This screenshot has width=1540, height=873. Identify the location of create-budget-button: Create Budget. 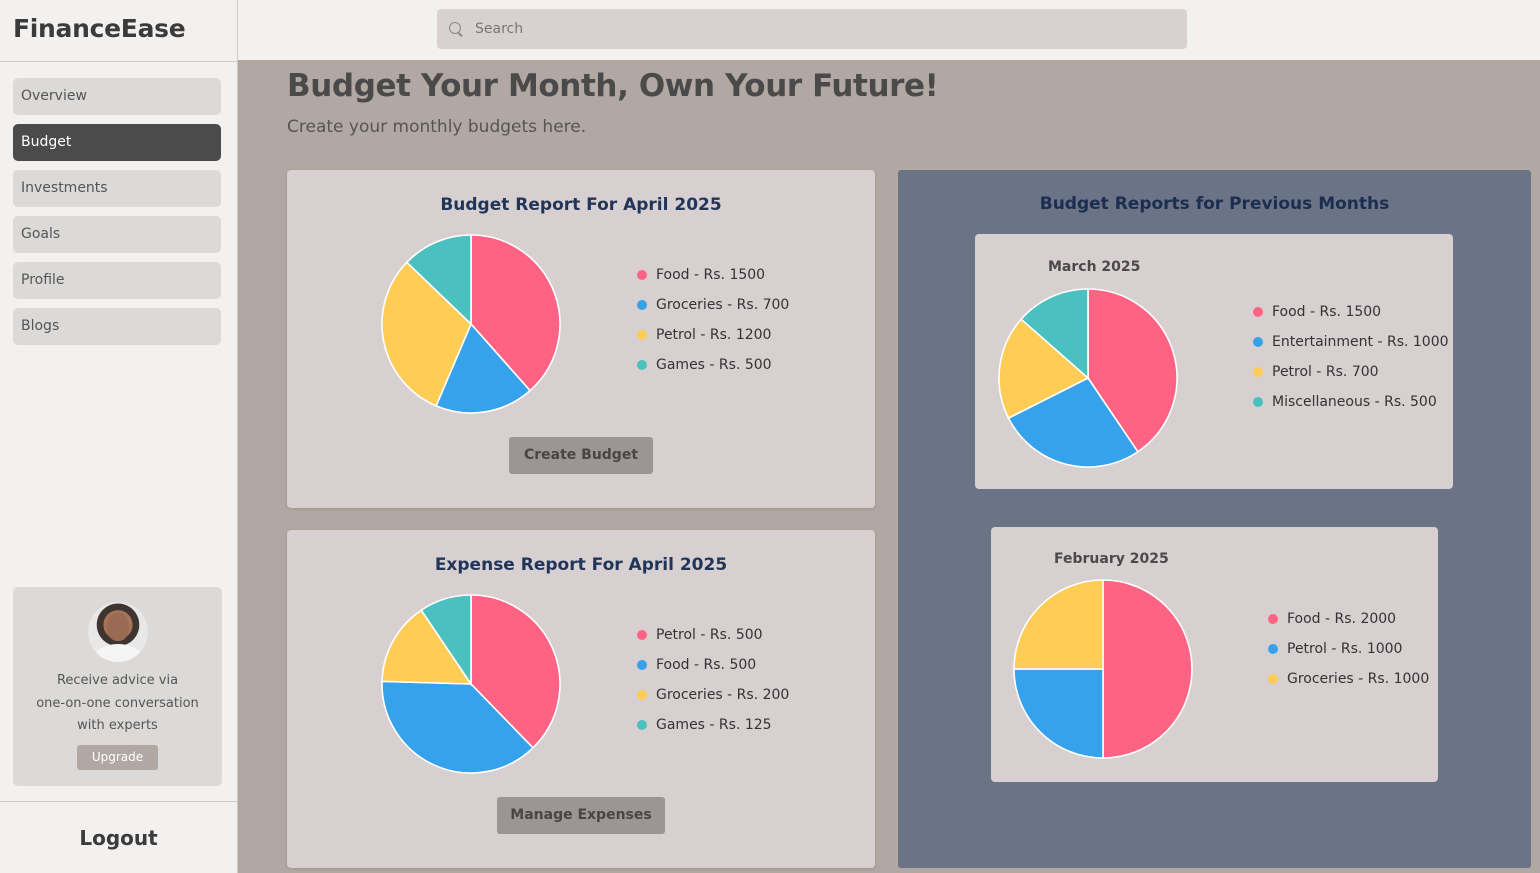
(581, 455).